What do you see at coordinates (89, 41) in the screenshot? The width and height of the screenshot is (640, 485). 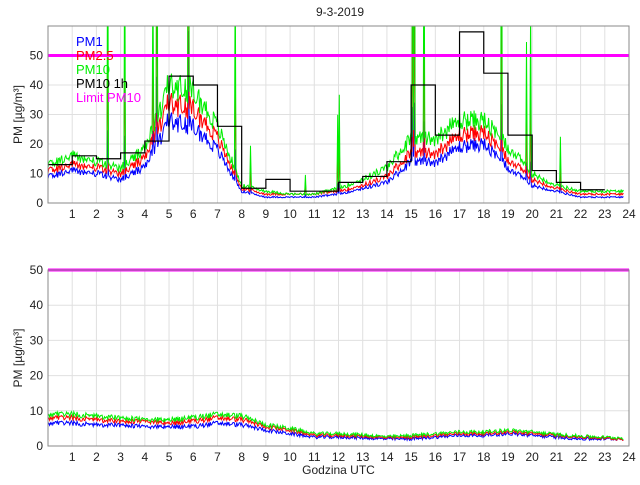 I see `legend-item-pm1: PM1` at bounding box center [89, 41].